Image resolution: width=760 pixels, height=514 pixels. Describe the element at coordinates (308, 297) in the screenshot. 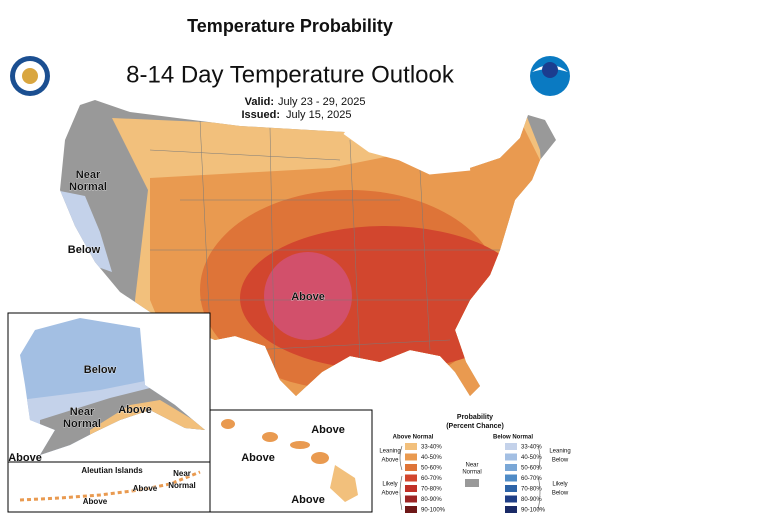

I see `conus-label: Above` at that location.